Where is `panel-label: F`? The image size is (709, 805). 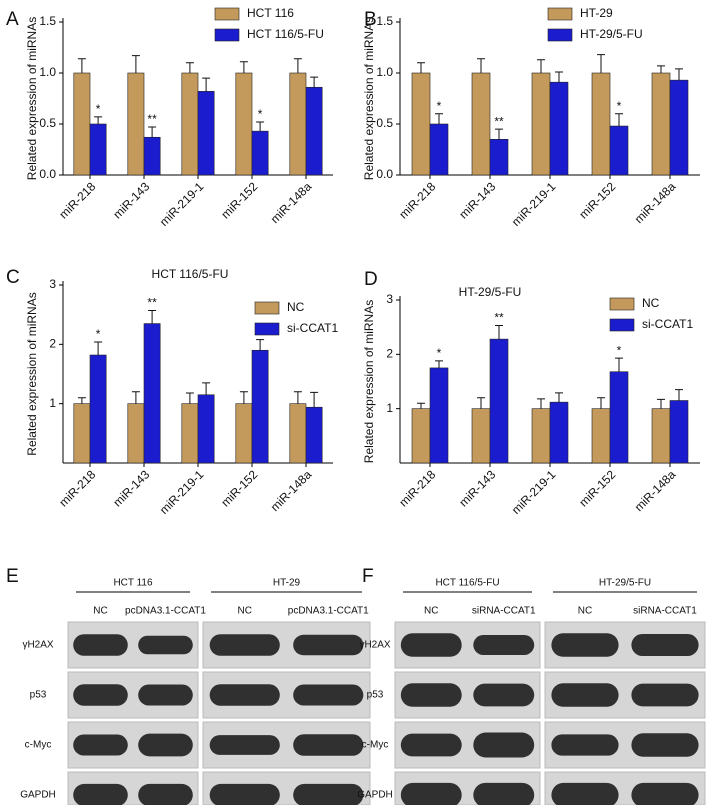
panel-label: F is located at coordinates (368, 576).